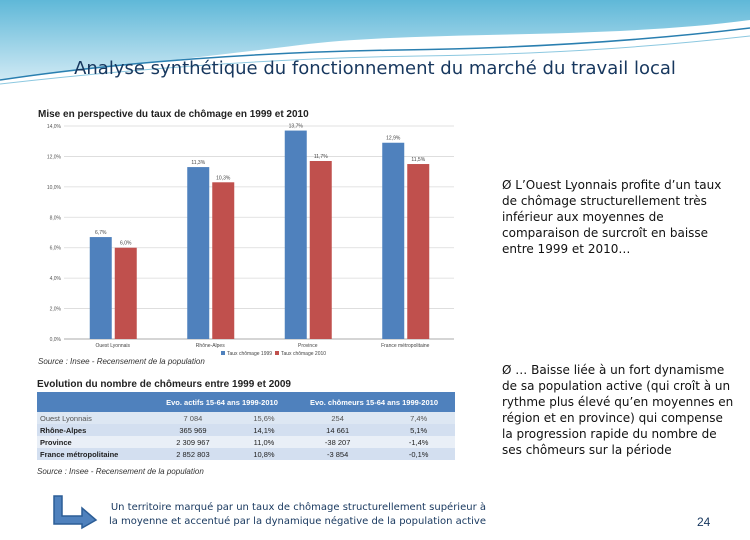  Describe the element at coordinates (94, 454) in the screenshot. I see `row-label: France métropolitaine` at that location.